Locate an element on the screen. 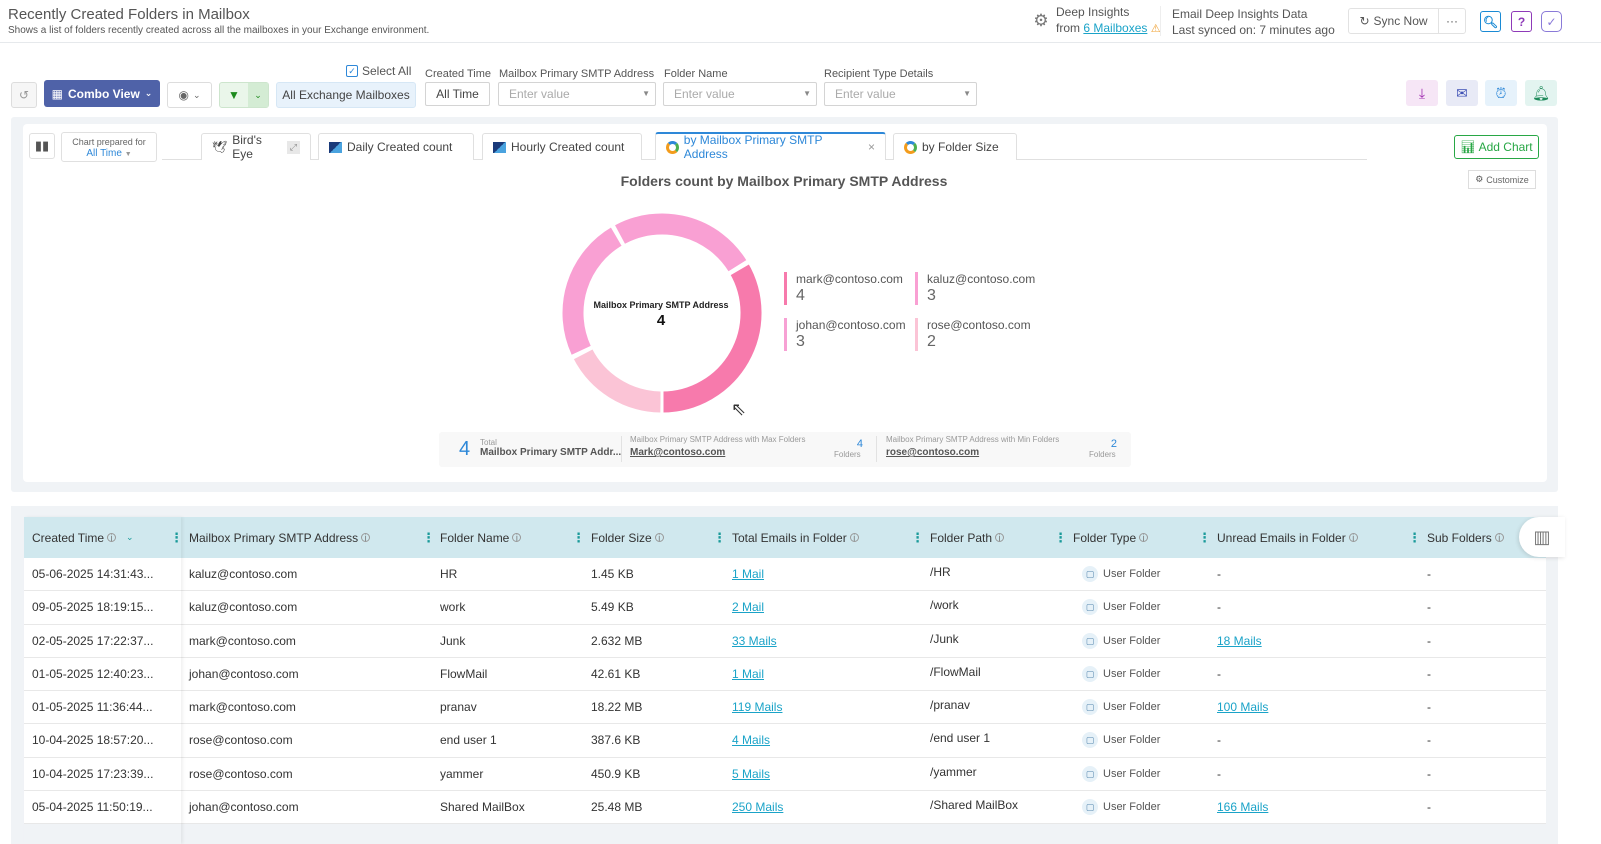 Image resolution: width=1601 pixels, height=844 pixels. chat-icon: ✉ is located at coordinates (1462, 93).